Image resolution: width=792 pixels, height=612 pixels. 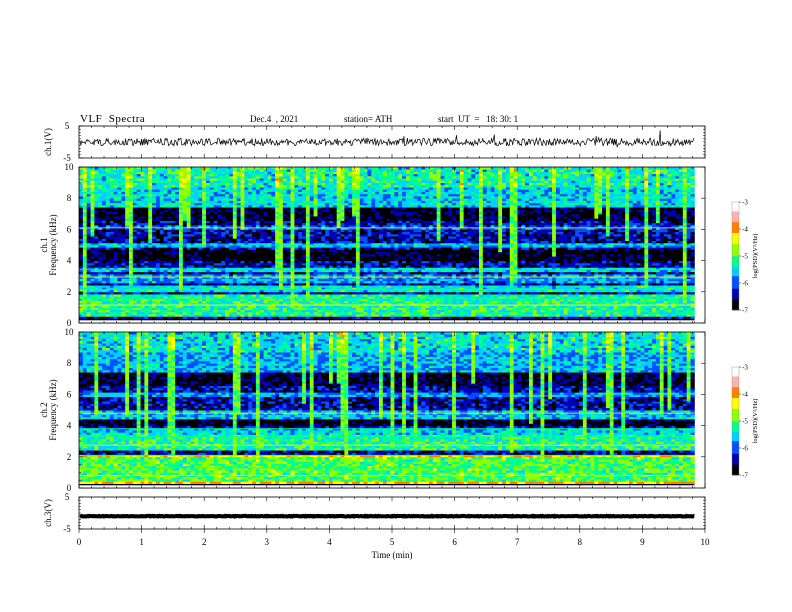 I want to click on ch2-spectrogram-baseline-line, so click(x=387, y=485).